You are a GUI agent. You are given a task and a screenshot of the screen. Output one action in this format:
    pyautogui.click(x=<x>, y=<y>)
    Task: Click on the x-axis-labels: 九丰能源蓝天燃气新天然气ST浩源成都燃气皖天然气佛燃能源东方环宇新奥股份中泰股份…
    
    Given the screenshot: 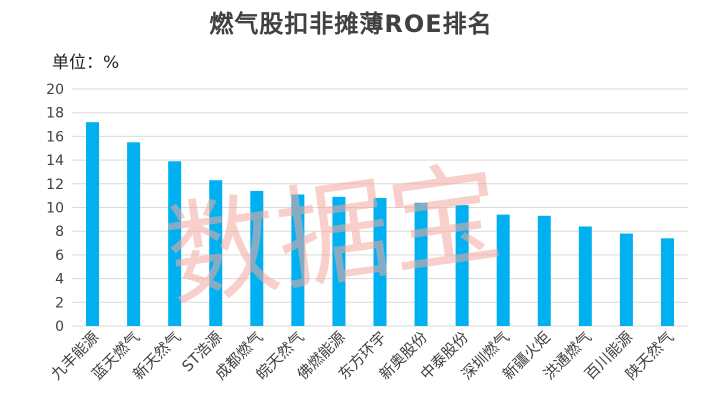 What is the action you would take?
    pyautogui.click(x=362, y=355)
    